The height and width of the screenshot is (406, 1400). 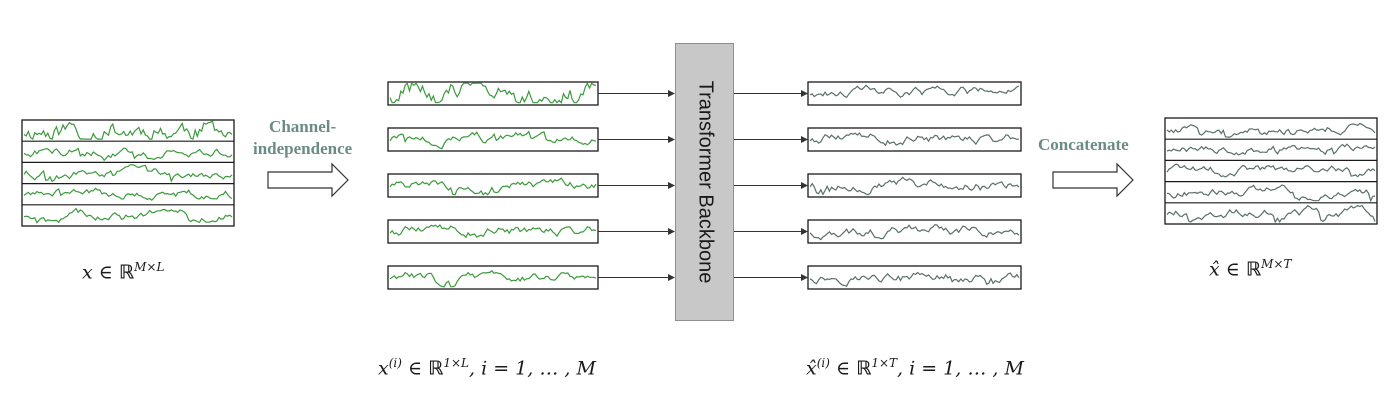 What do you see at coordinates (1093, 180) in the screenshot?
I see `concatenate-arrow` at bounding box center [1093, 180].